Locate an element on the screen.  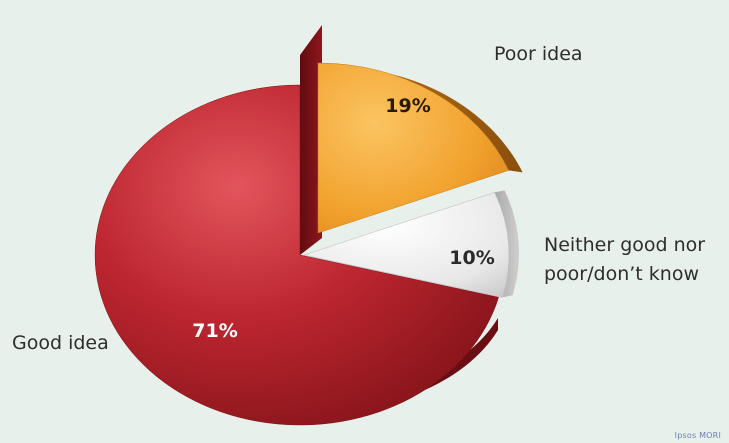
neither-value-label: 10% is located at coordinates (471, 258).